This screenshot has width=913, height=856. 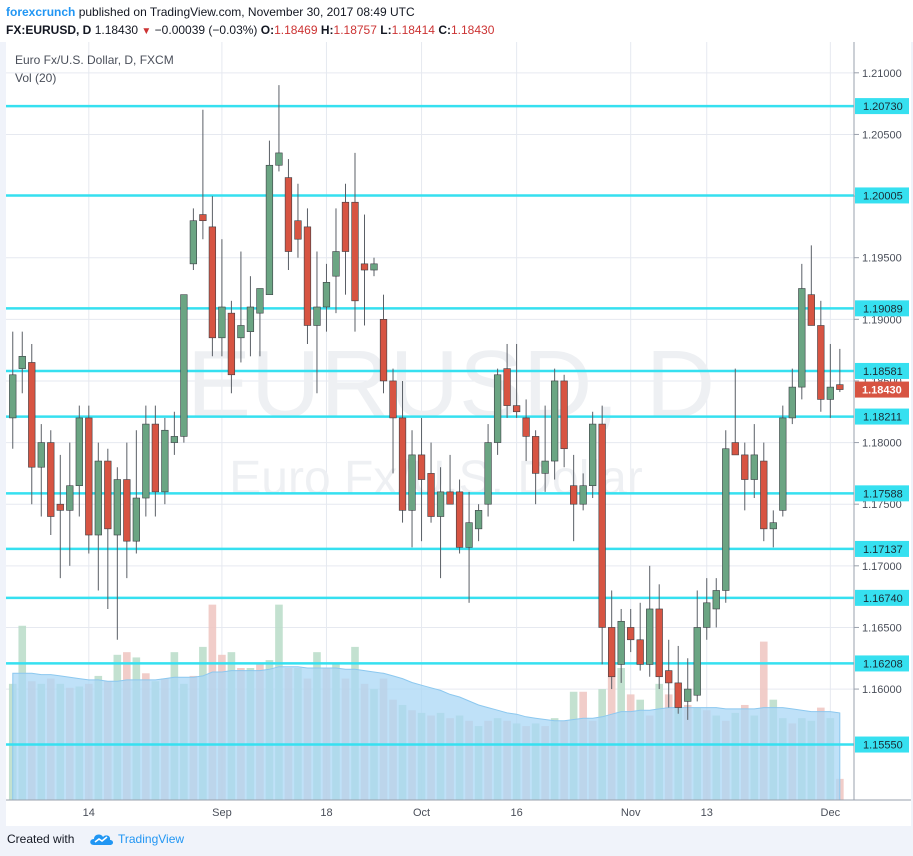 What do you see at coordinates (516, 813) in the screenshot?
I see `time-tick-label: 16` at bounding box center [516, 813].